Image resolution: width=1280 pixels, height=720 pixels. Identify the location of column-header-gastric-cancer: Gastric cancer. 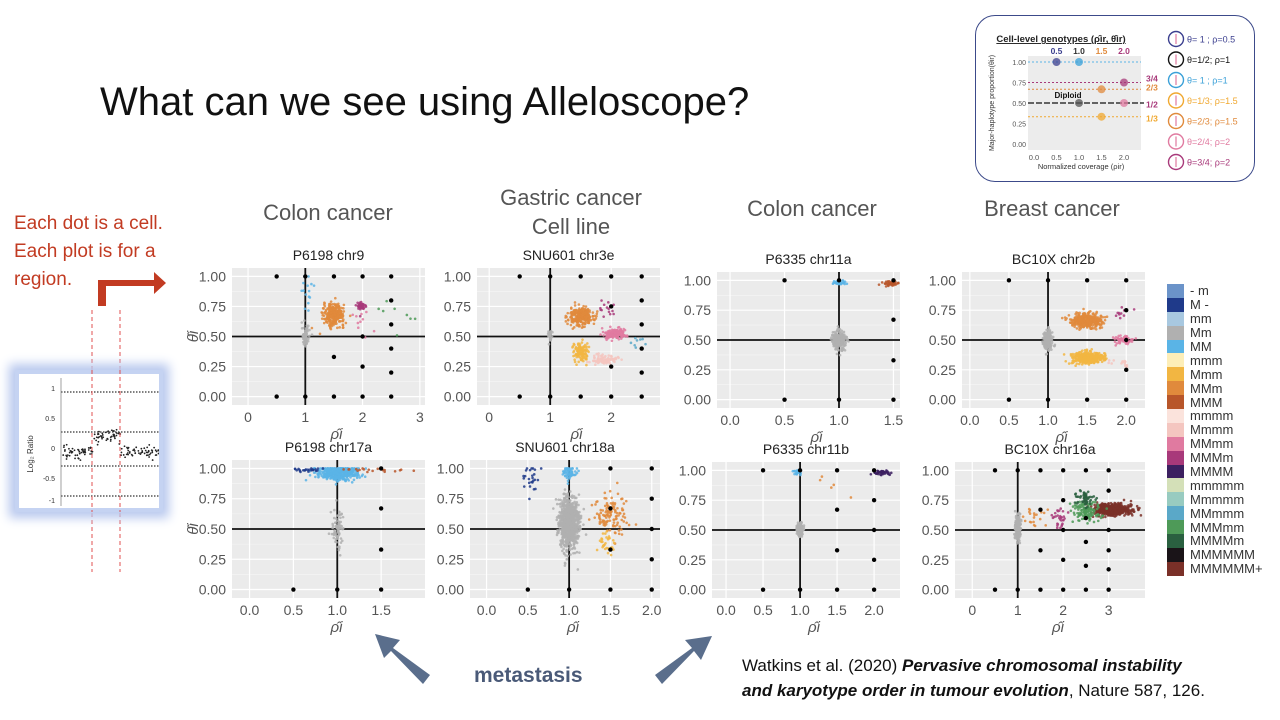
(571, 197).